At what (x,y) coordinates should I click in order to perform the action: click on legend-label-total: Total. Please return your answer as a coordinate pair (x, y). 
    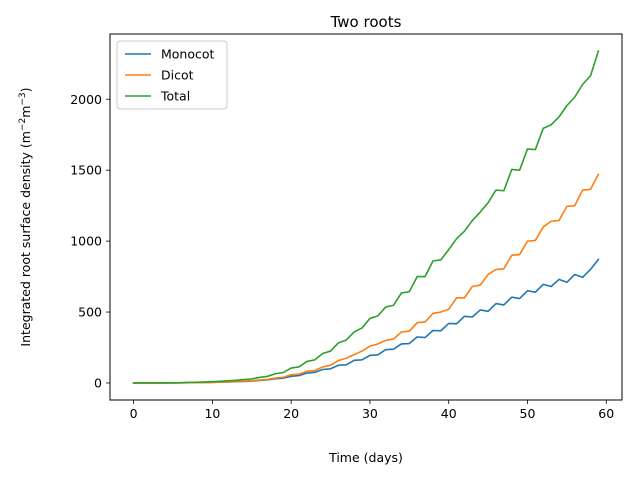
    Looking at the image, I should click on (175, 96).